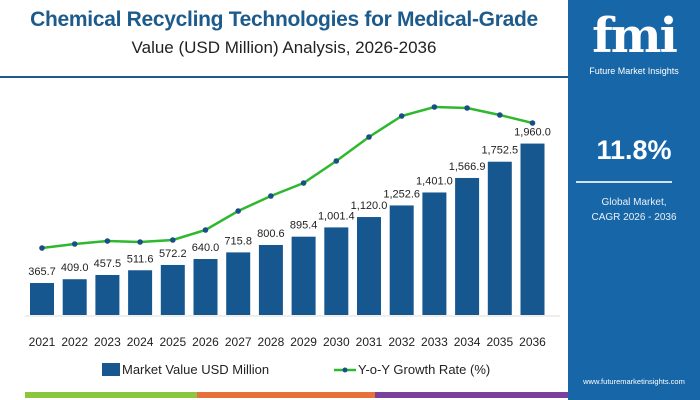 This screenshot has height=400, width=700. Describe the element at coordinates (238, 342) in the screenshot. I see `x-tick-2027: 2027` at that location.